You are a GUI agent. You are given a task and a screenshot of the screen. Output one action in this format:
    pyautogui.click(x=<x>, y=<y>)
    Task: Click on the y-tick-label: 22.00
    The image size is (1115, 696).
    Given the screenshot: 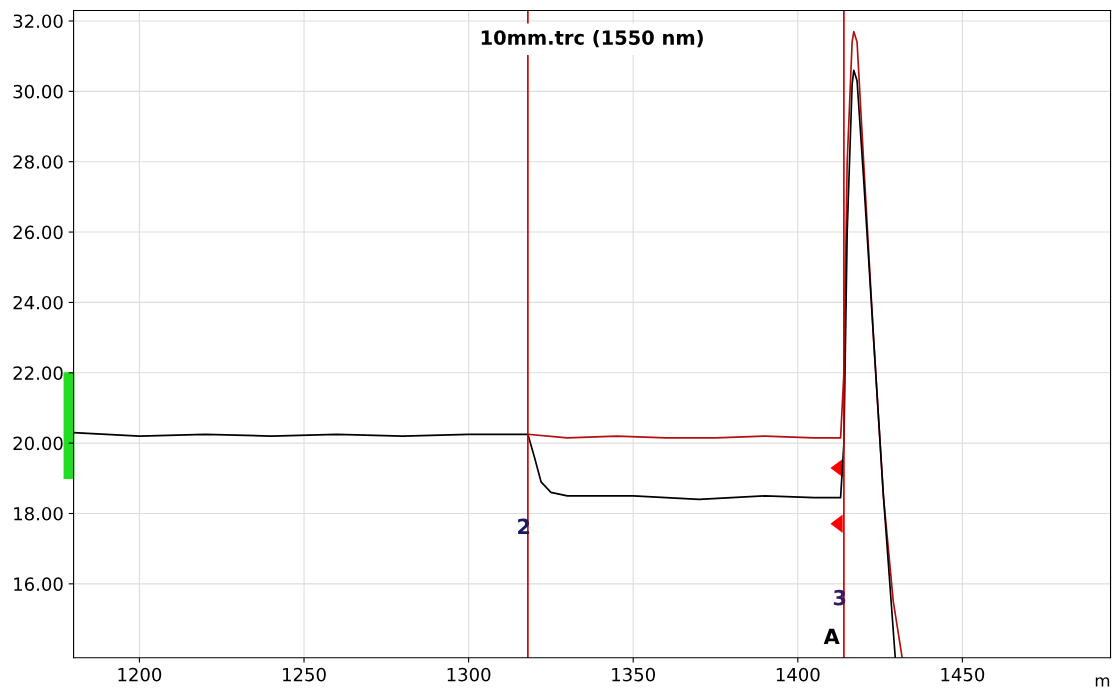 What is the action you would take?
    pyautogui.click(x=38, y=373)
    